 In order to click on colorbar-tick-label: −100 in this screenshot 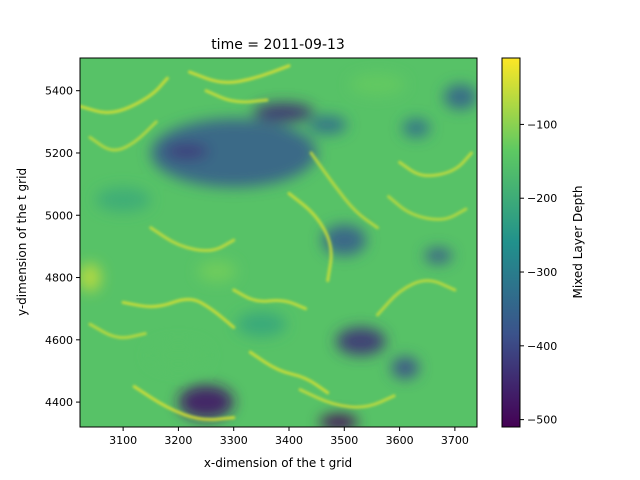, I will do `click(542, 124)`.